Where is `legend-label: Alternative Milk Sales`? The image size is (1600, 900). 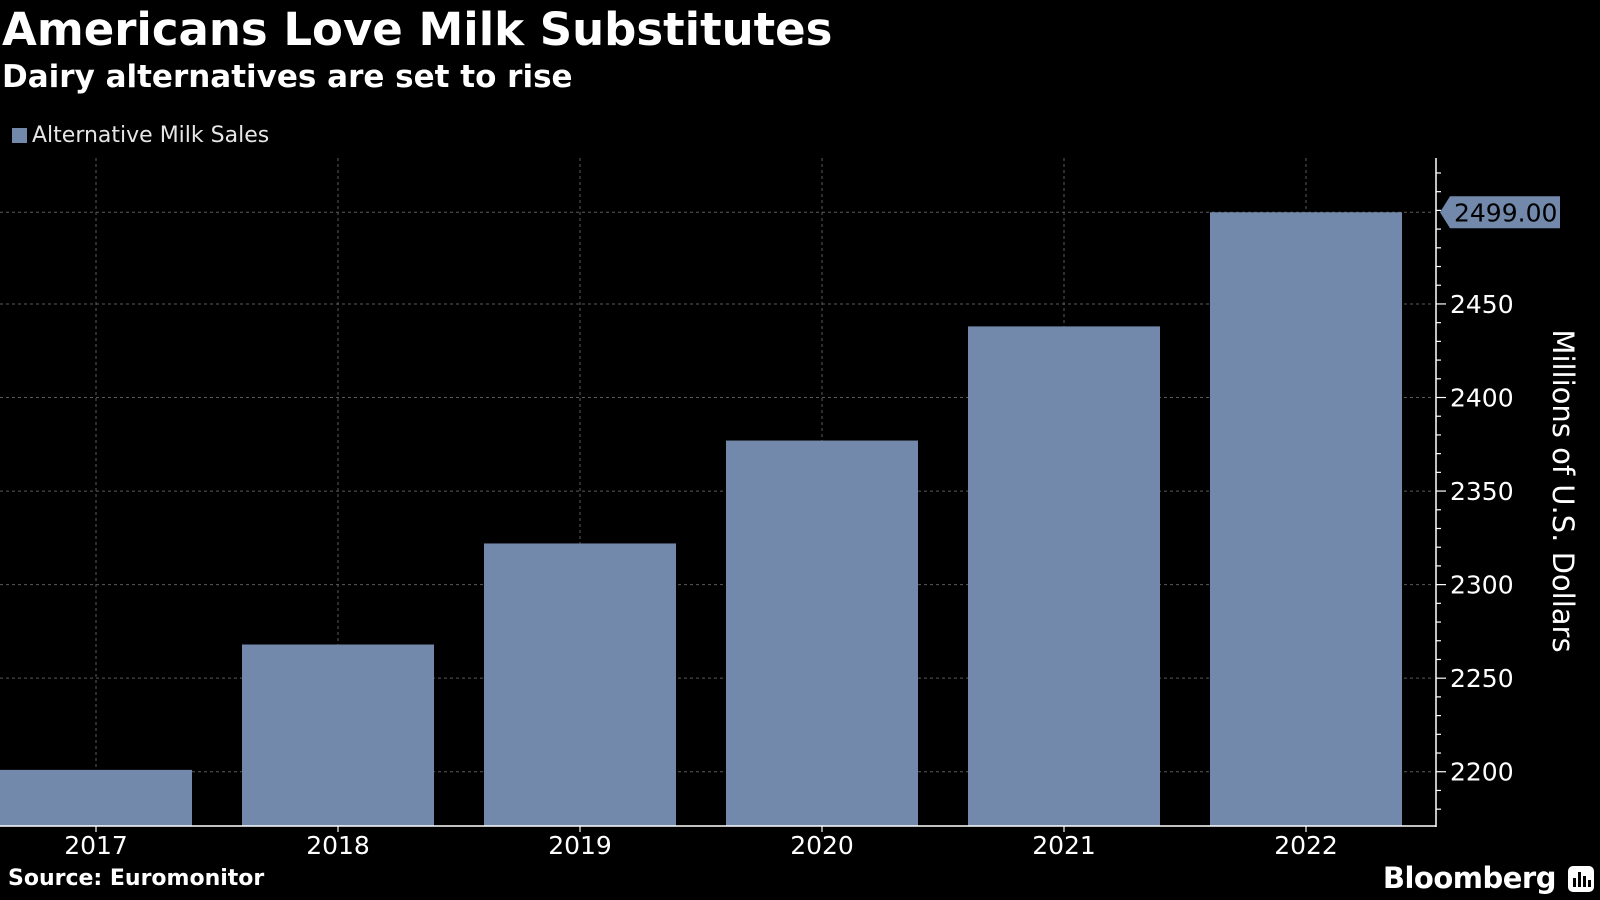
legend-label: Alternative Milk Sales is located at coordinates (151, 135).